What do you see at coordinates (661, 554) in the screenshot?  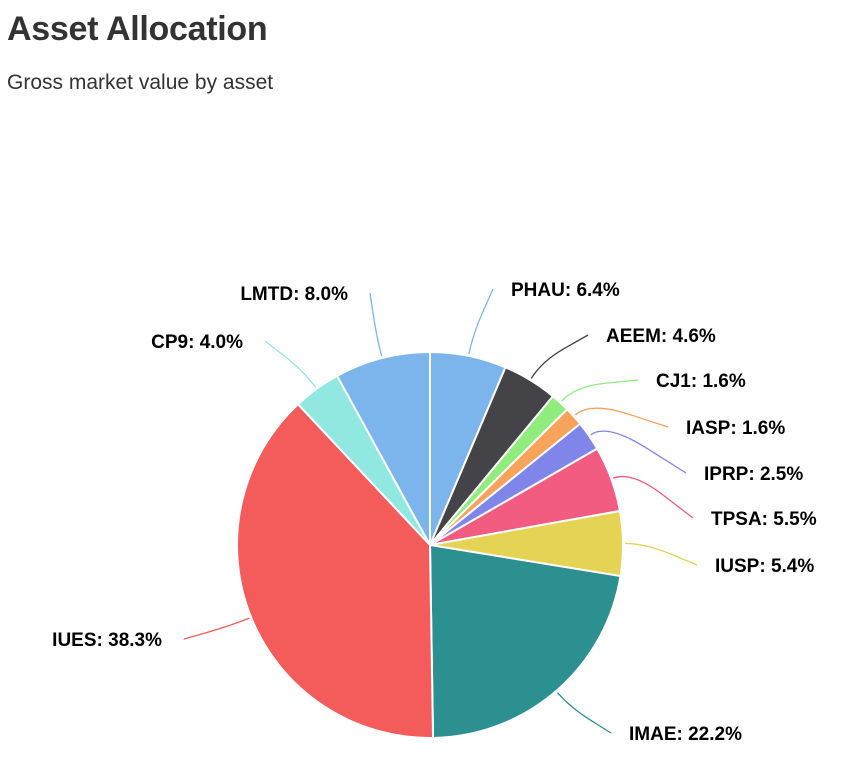 I see `connector-iusp` at bounding box center [661, 554].